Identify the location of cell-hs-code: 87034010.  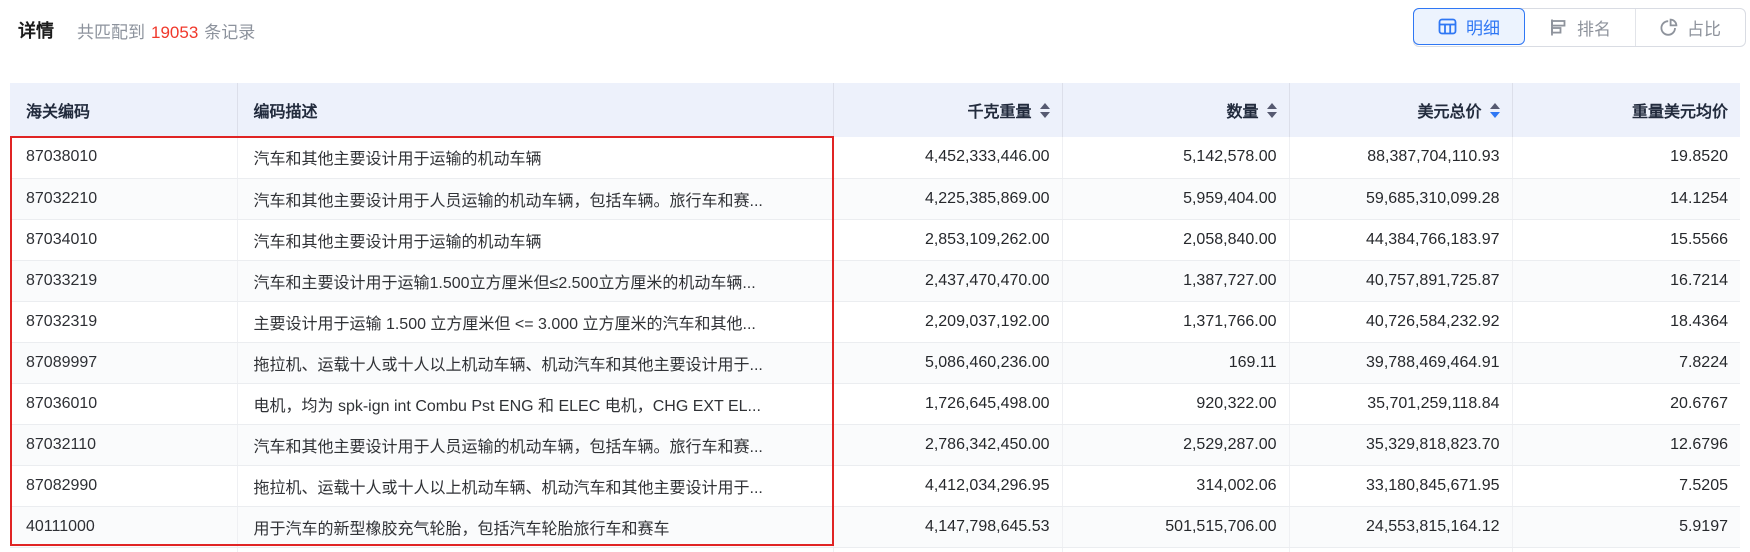
(124, 240).